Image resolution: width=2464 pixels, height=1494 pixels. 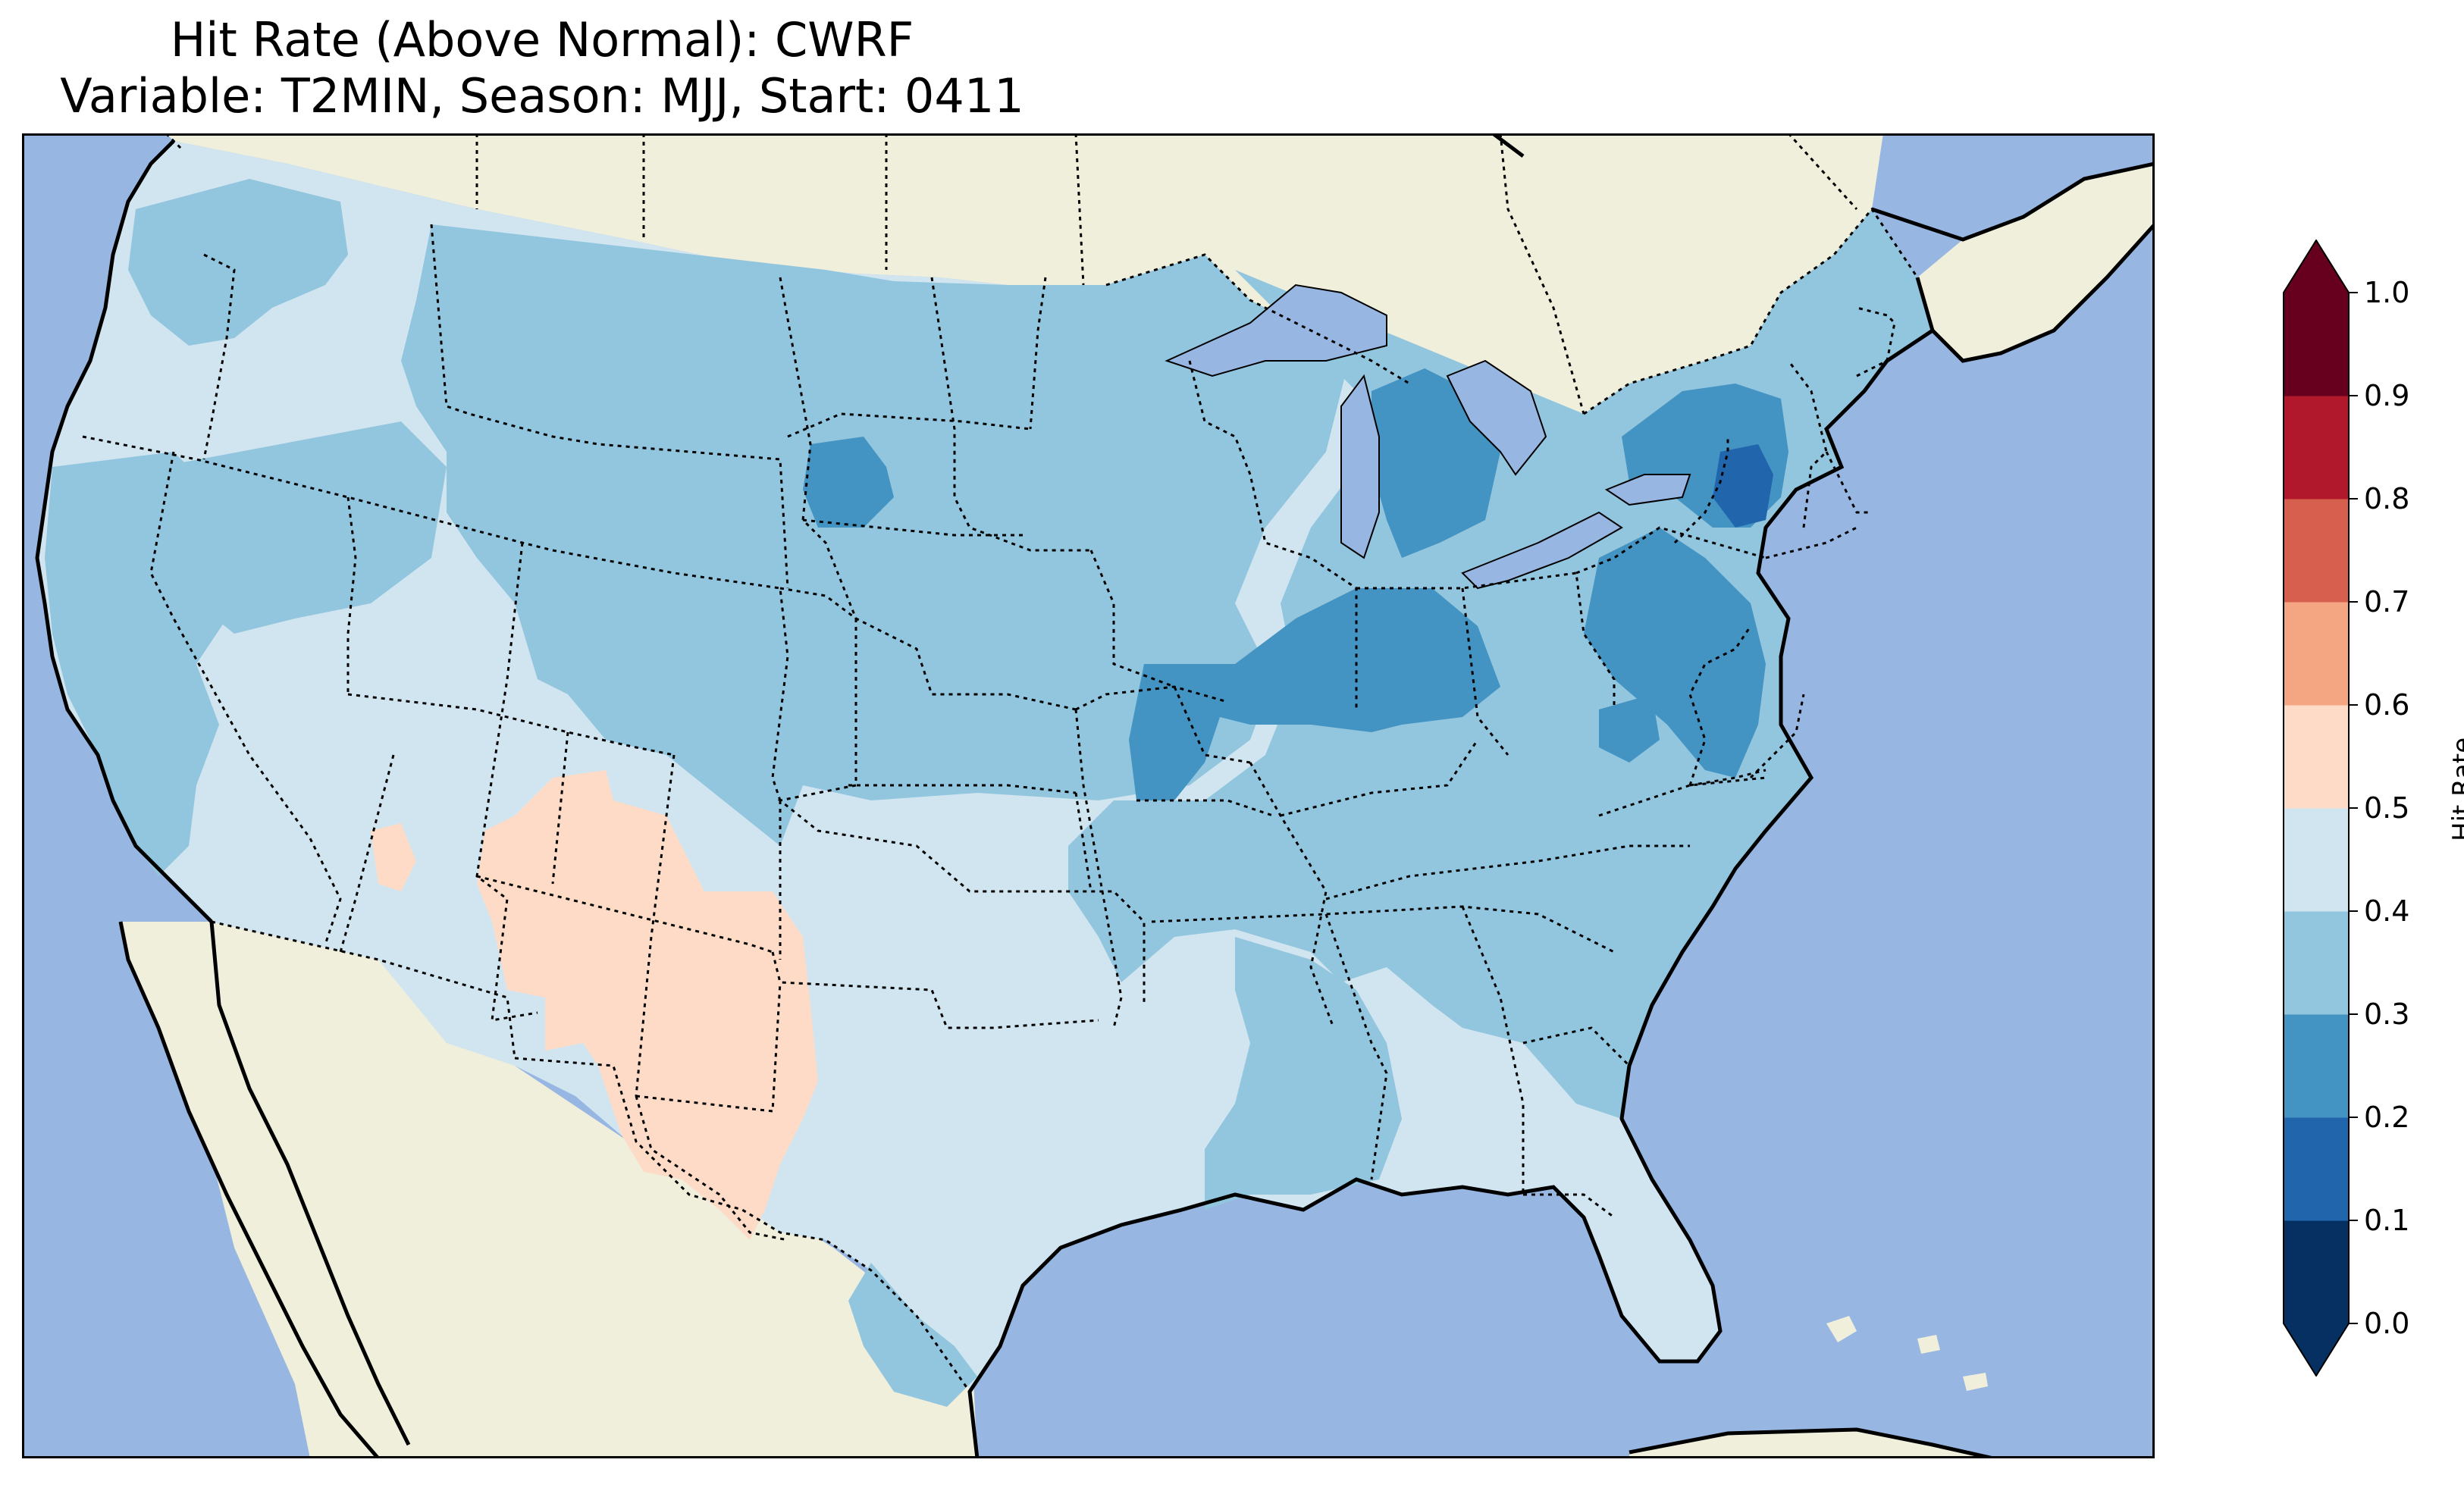 What do you see at coordinates (1428, 436) in the screenshot?
I see `great-lakes` at bounding box center [1428, 436].